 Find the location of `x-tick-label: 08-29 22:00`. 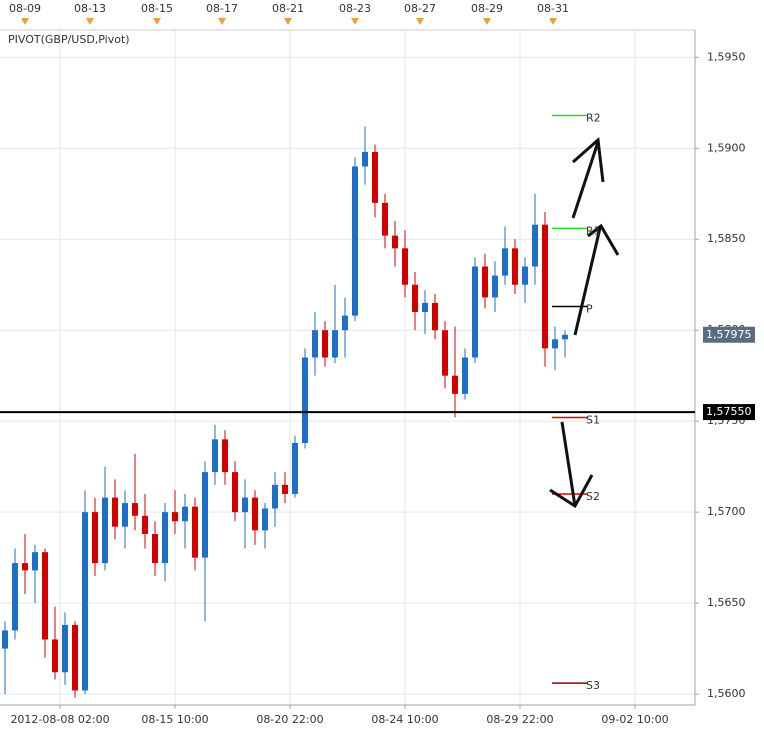

x-tick-label: 08-29 22:00 is located at coordinates (519, 719).